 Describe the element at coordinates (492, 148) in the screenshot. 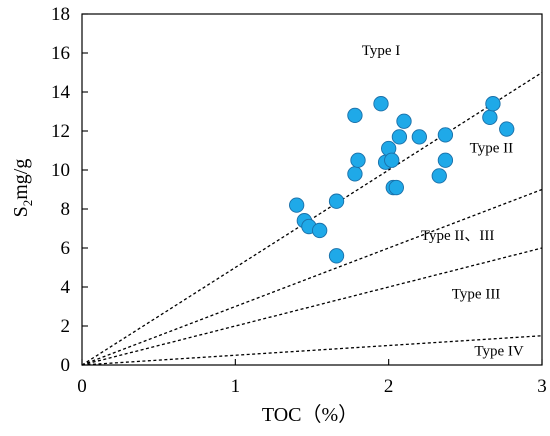

I see `region-label: Type II` at that location.